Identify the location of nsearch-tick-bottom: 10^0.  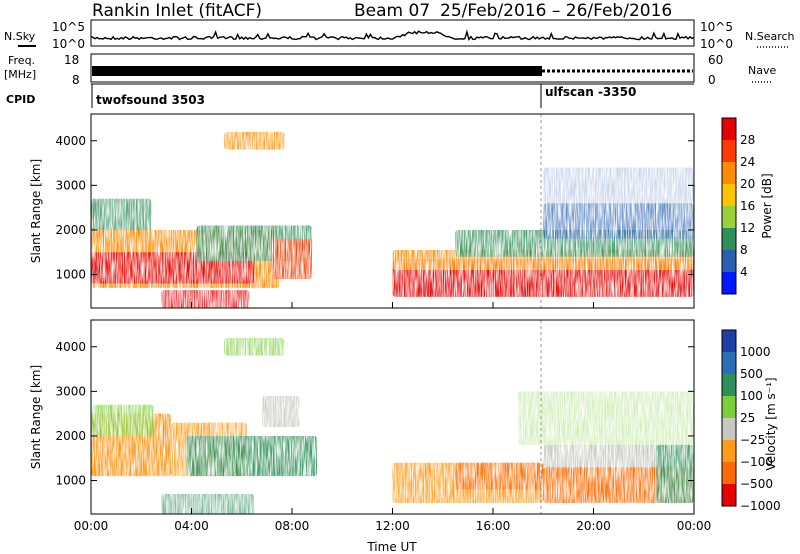
(716, 44).